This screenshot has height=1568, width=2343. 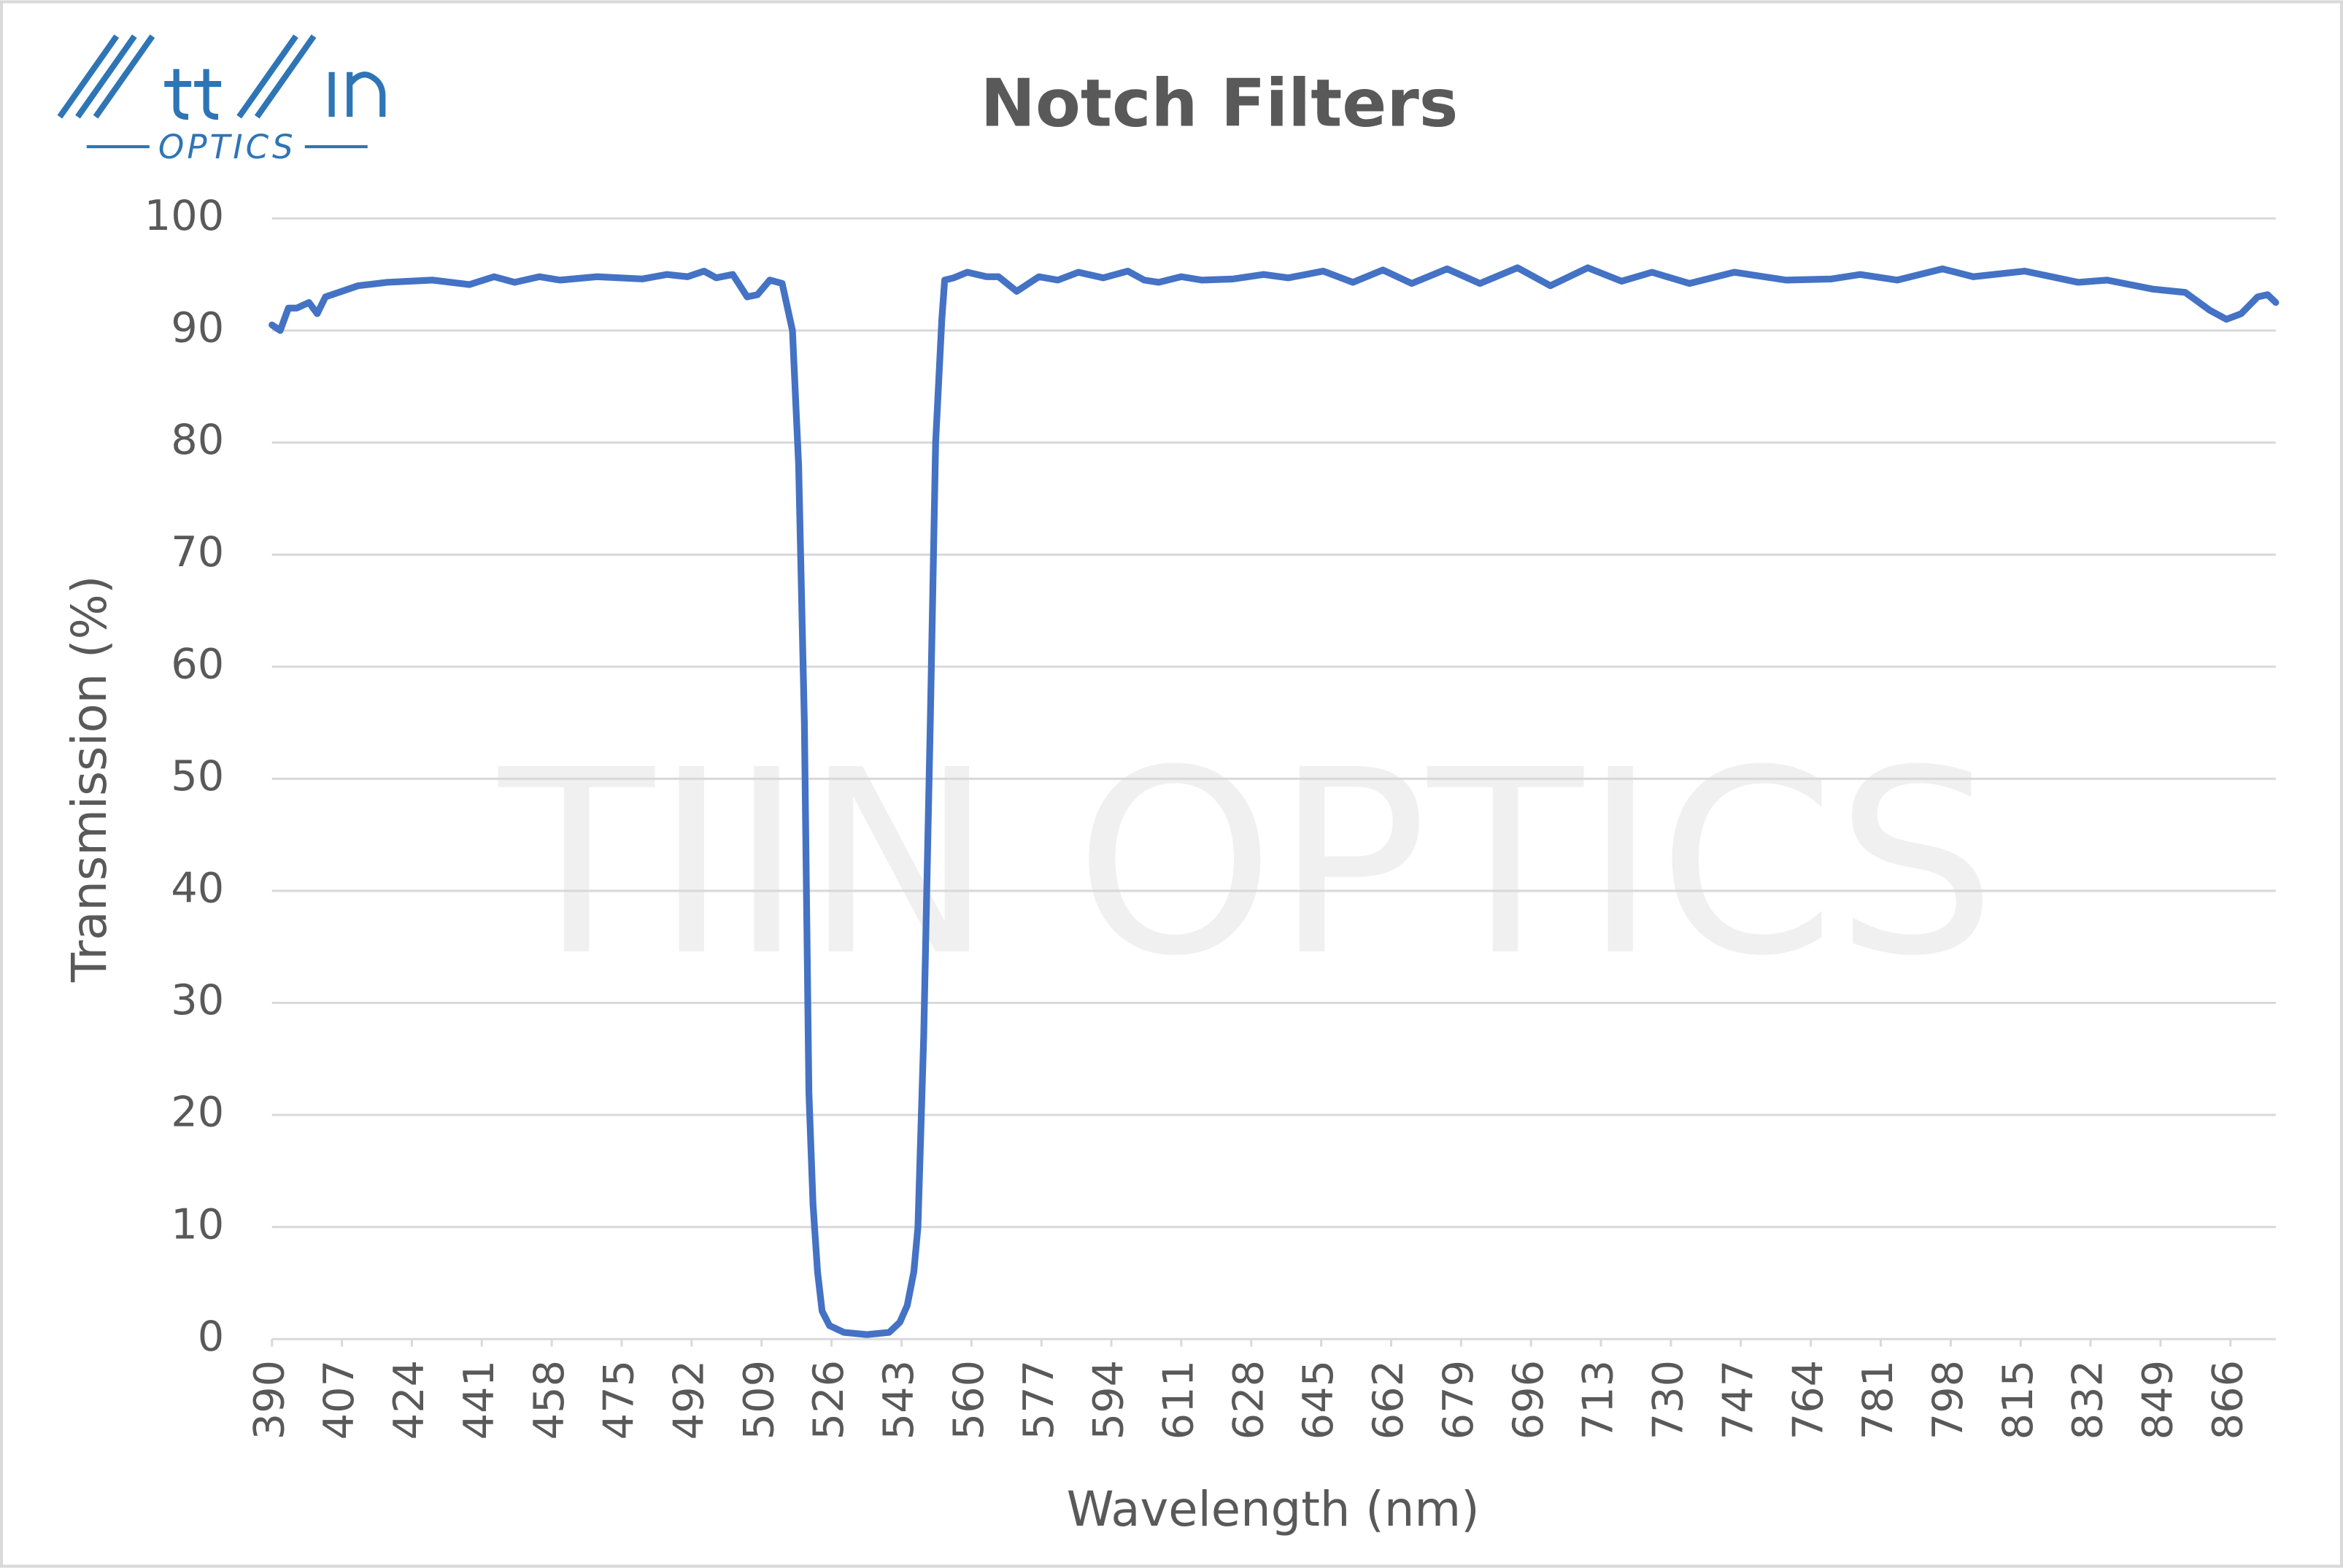 What do you see at coordinates (479, 1400) in the screenshot?
I see `x-tick-label: 441` at bounding box center [479, 1400].